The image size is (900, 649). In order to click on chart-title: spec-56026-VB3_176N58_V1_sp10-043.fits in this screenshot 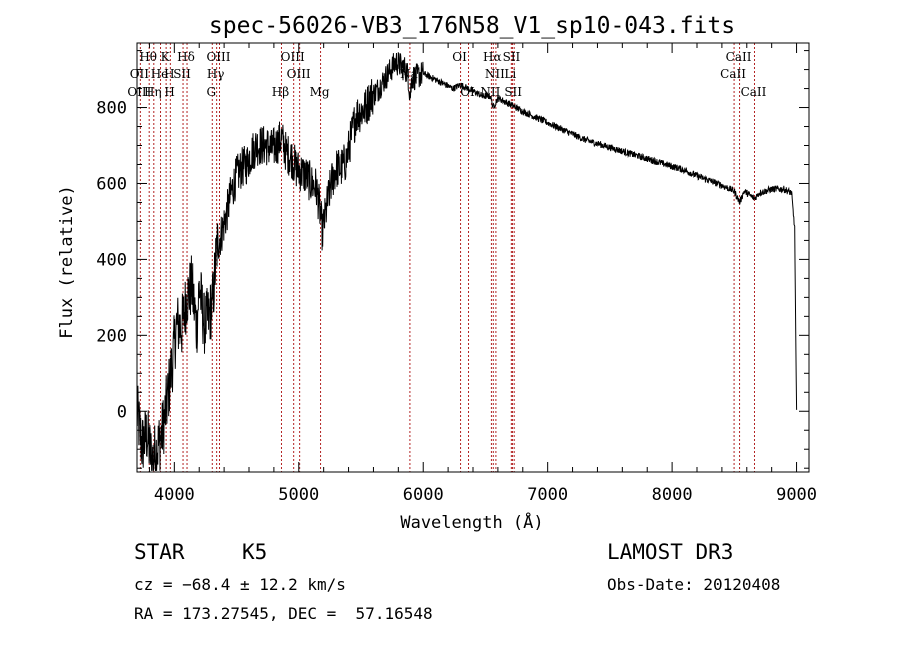, I will do `click(472, 26)`.